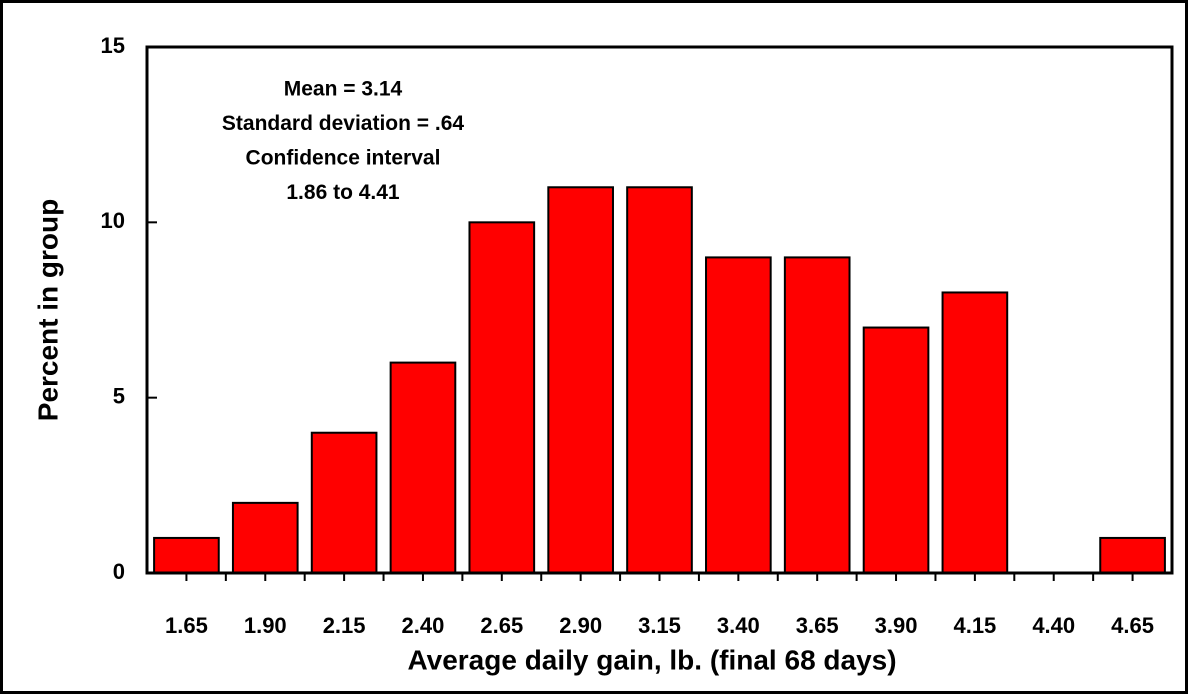 The image size is (1188, 694). Describe the element at coordinates (344, 625) in the screenshot. I see `x-tick-label: 2.15` at that location.